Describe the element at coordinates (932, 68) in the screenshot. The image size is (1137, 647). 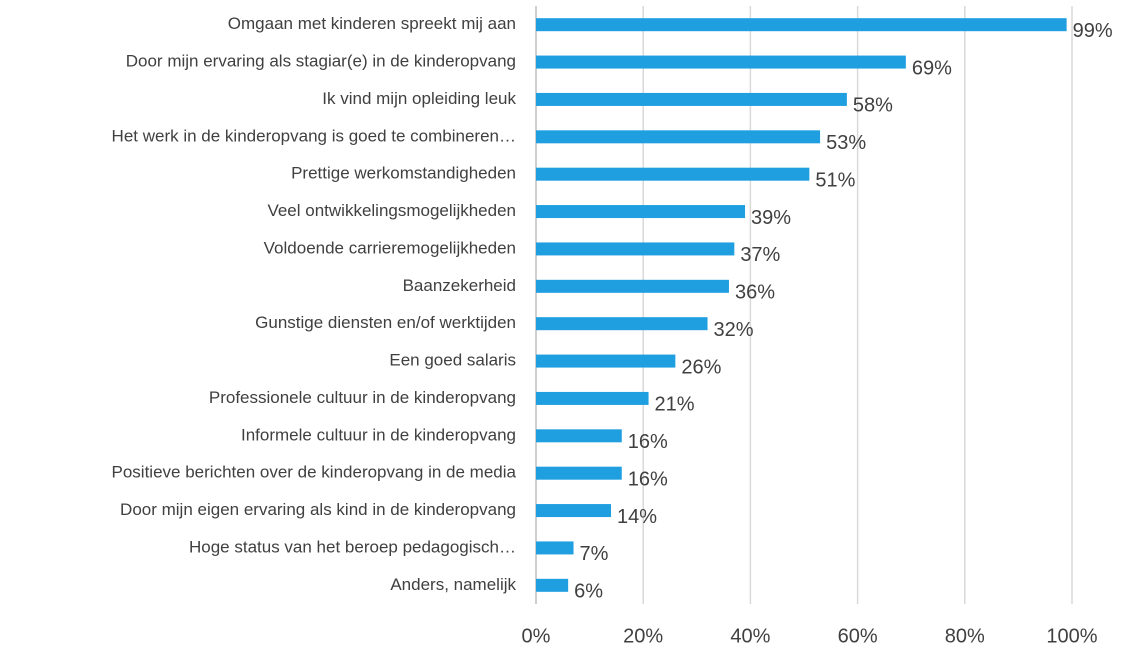
I see `data-label: 69%` at that location.